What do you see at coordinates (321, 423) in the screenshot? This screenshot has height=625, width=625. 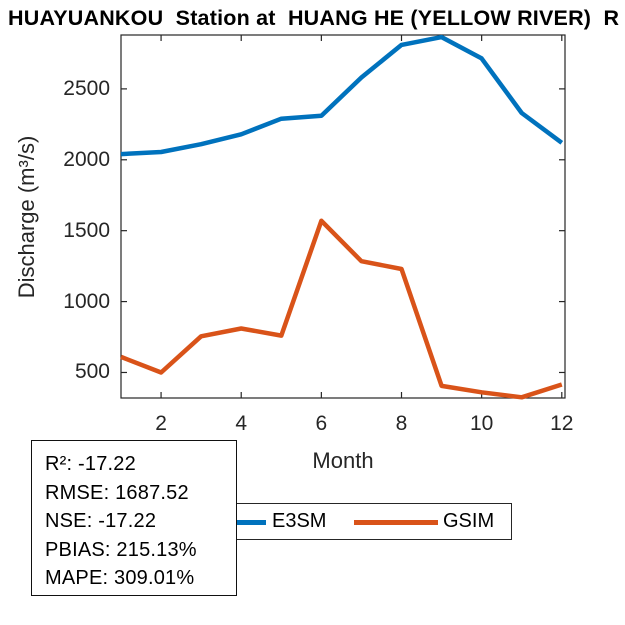 I see `x-tick-label: 6` at bounding box center [321, 423].